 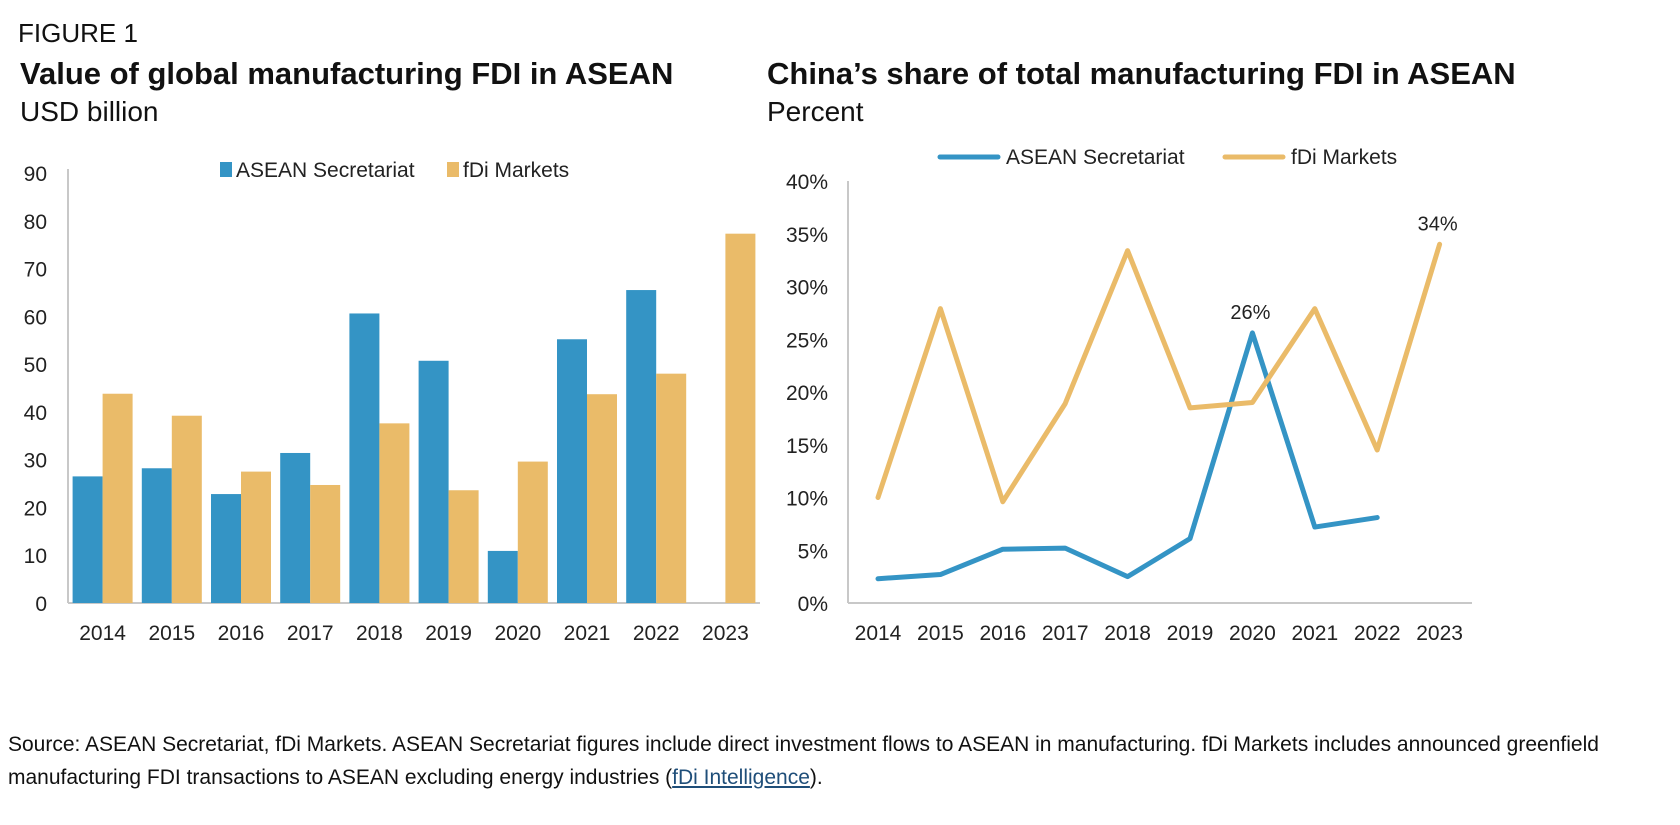 What do you see at coordinates (502, 576) in the screenshot?
I see `bar-asean-2020` at bounding box center [502, 576].